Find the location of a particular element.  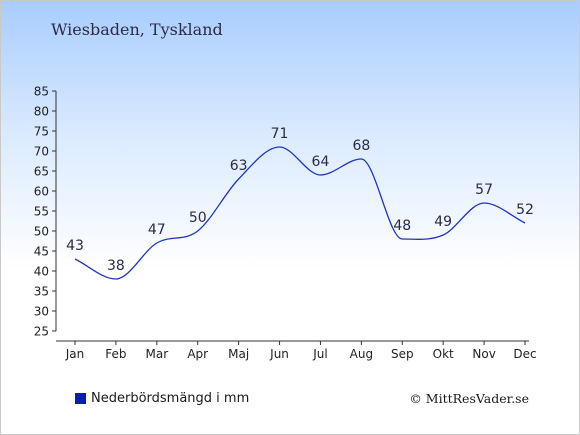

data-label: 63 is located at coordinates (239, 166).